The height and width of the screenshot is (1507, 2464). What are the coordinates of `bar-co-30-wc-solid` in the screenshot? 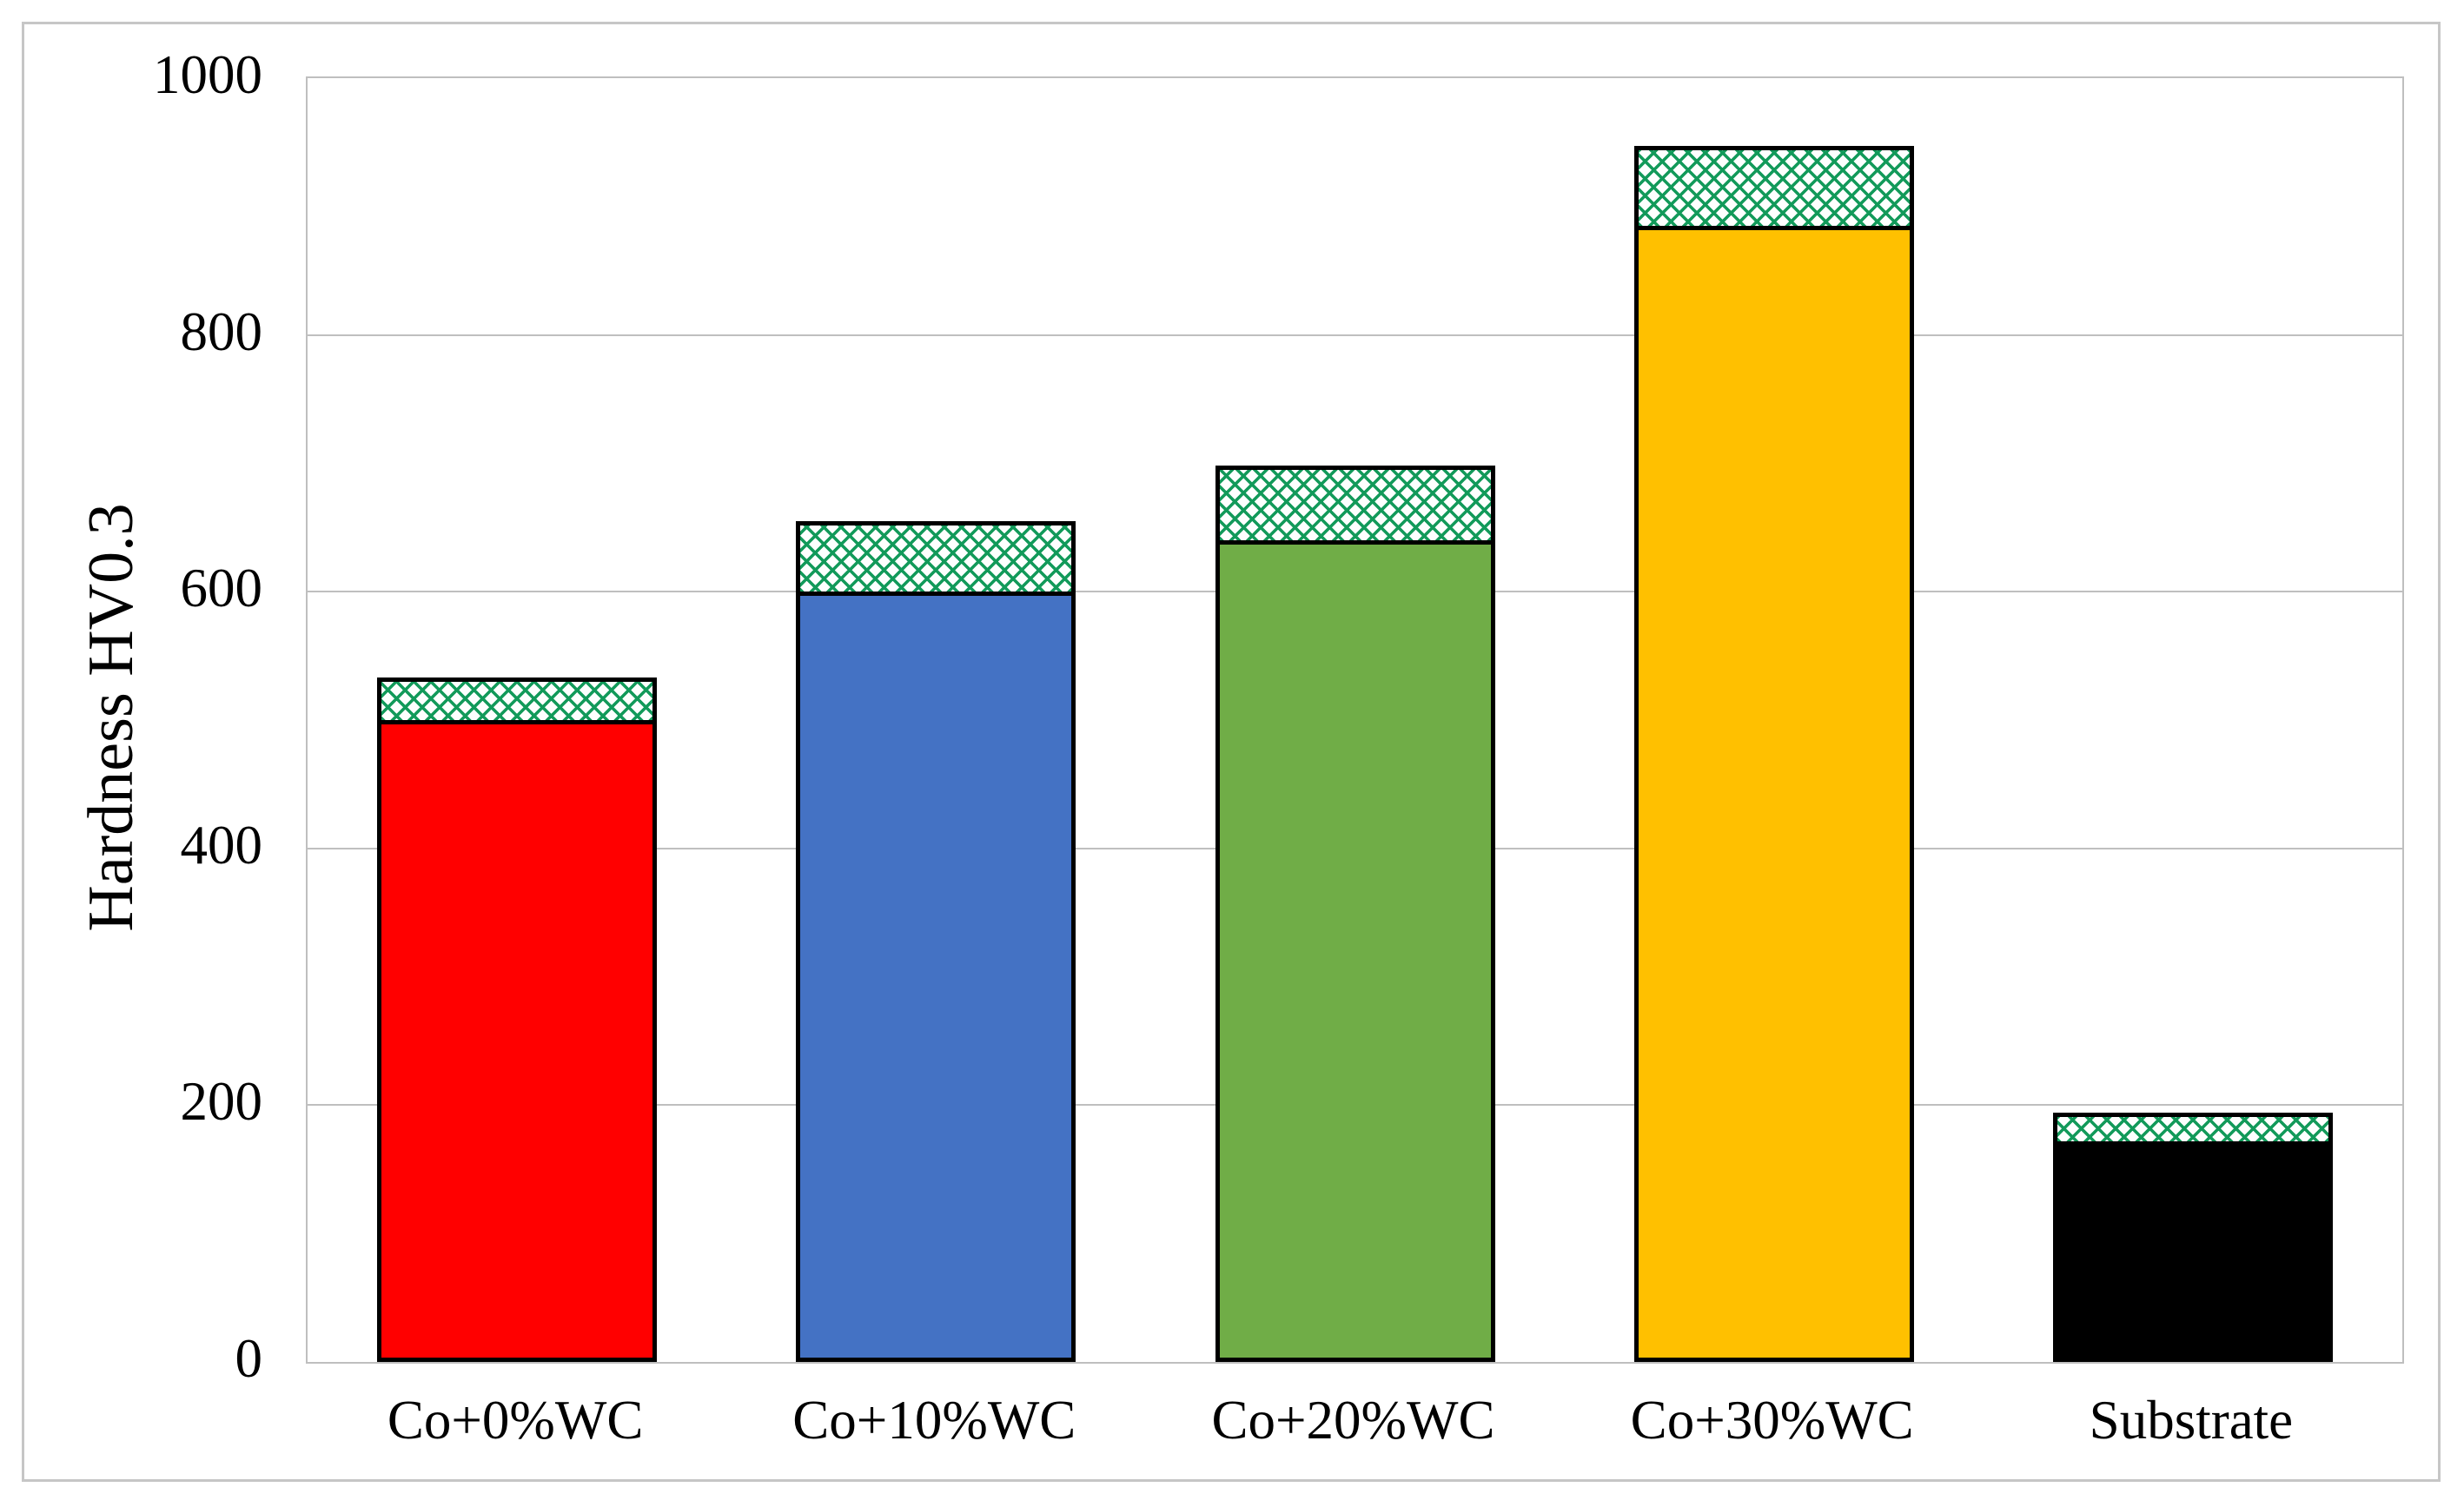 It's located at (1773, 793).